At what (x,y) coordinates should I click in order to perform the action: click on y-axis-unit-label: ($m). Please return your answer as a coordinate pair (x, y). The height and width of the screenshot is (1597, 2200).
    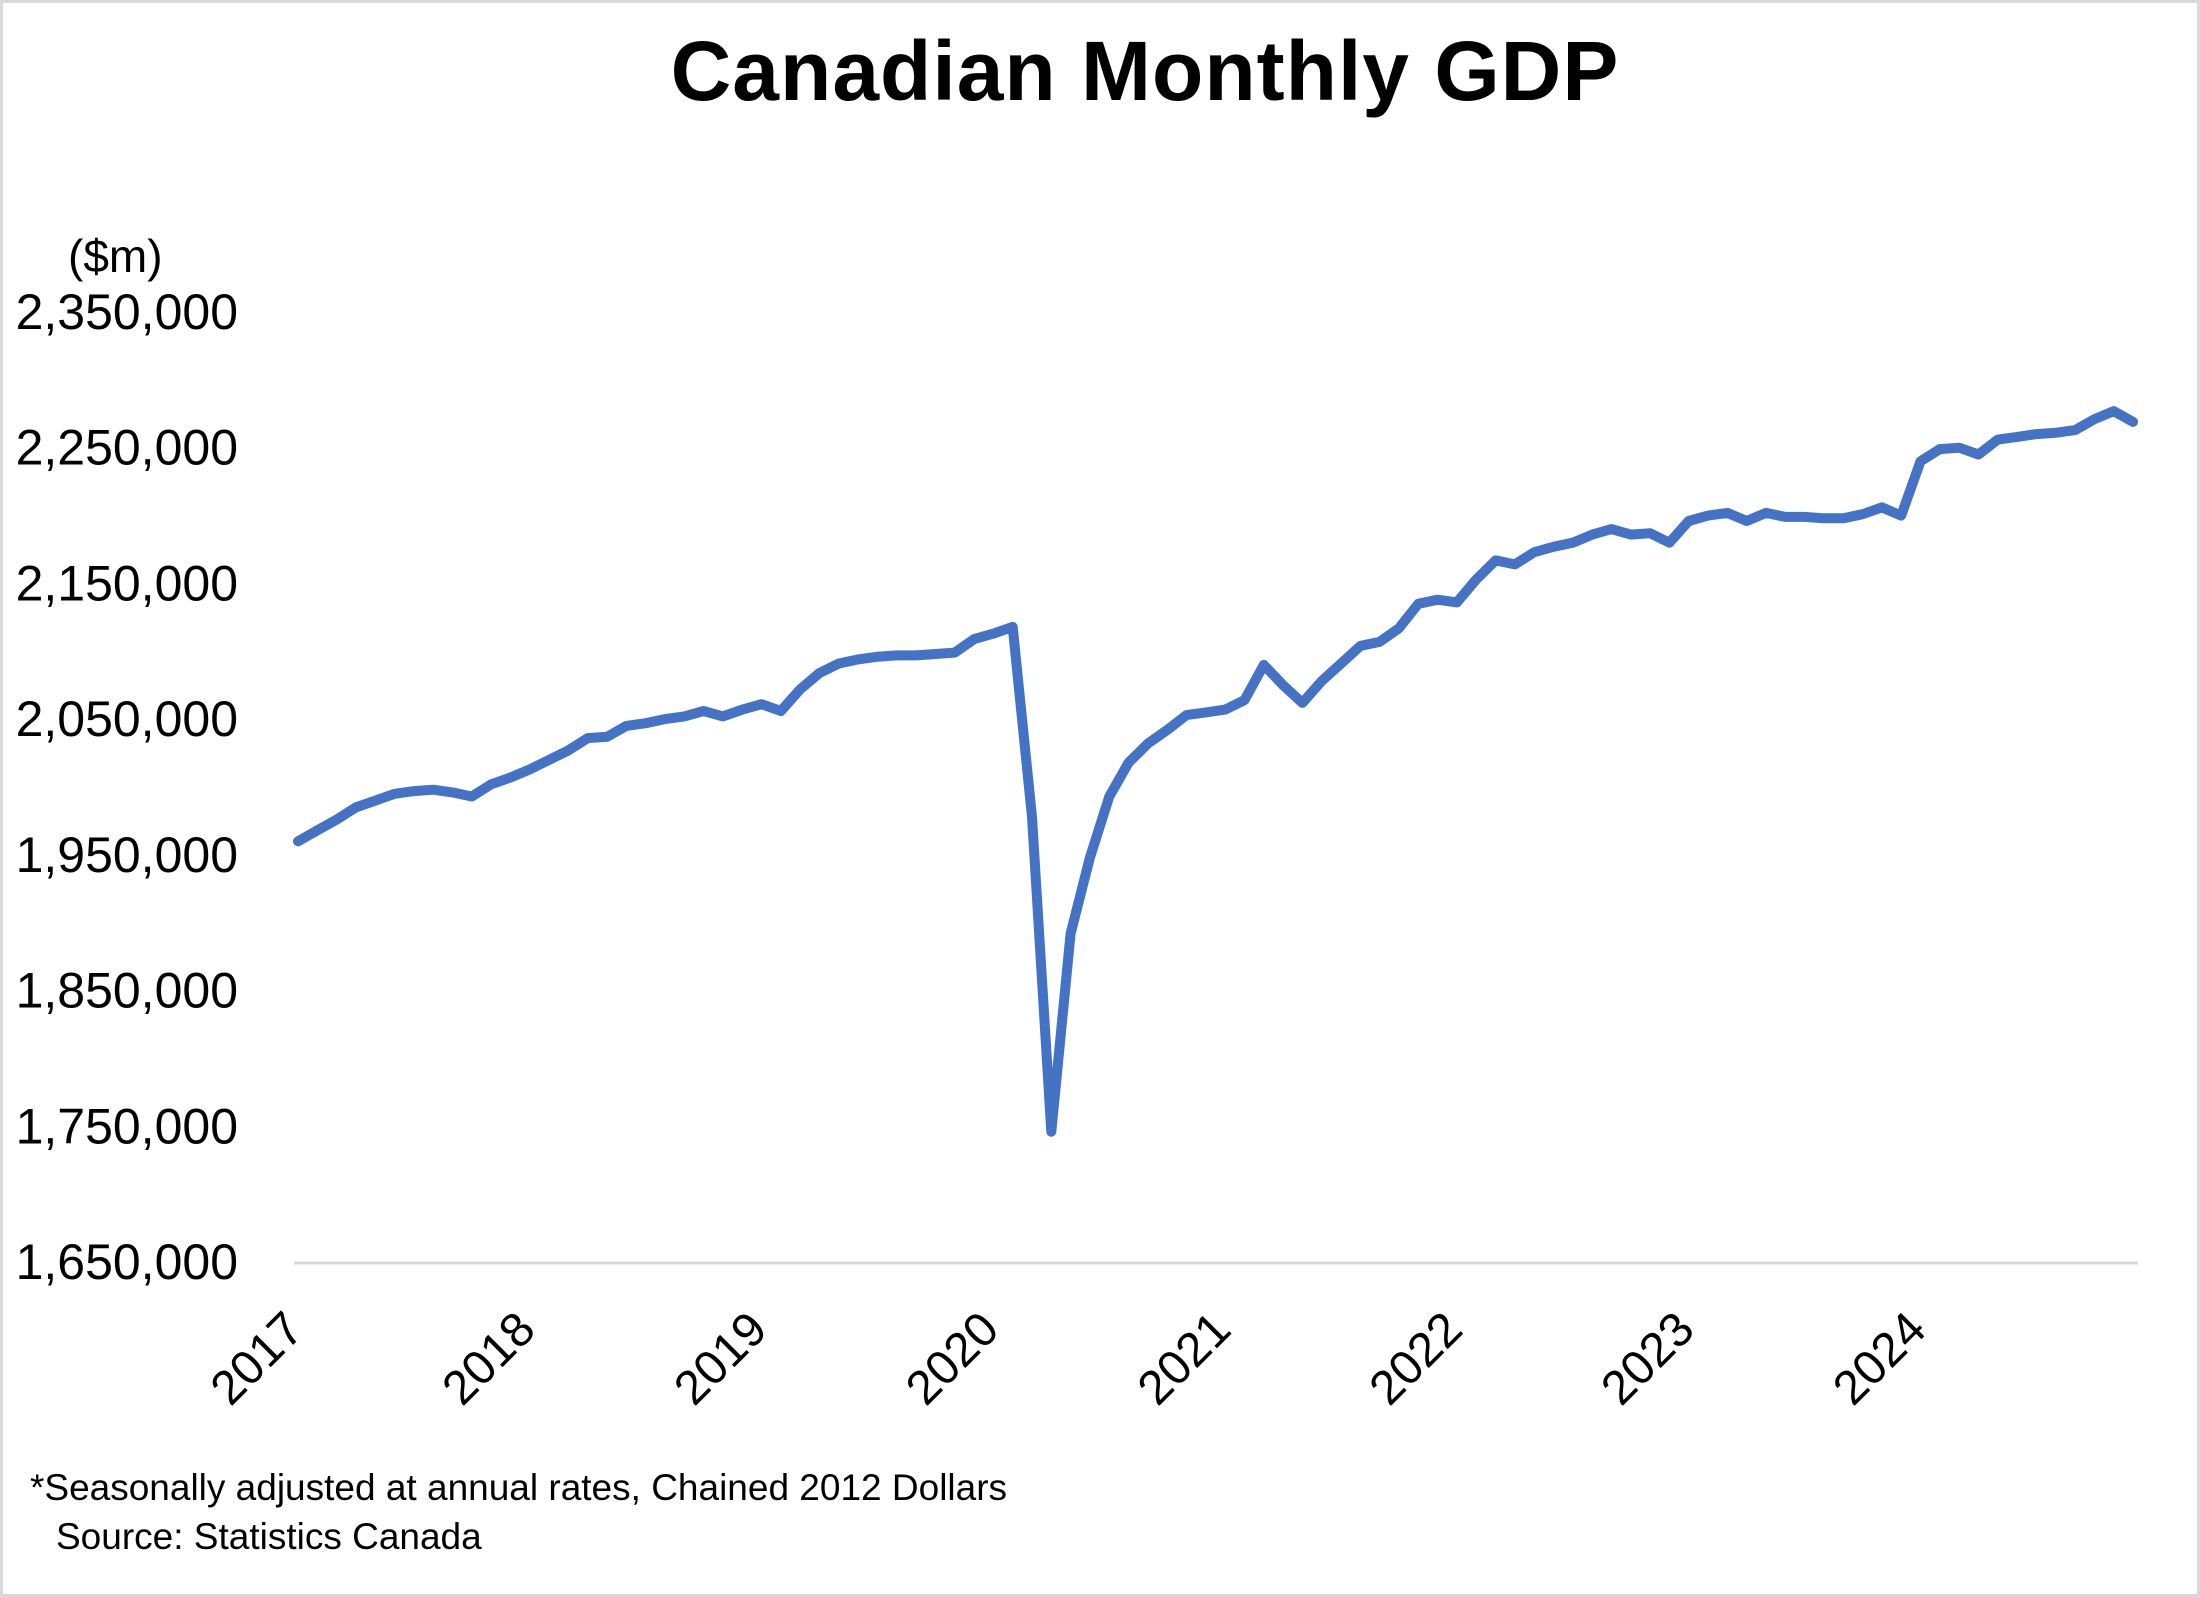
    Looking at the image, I should click on (115, 256).